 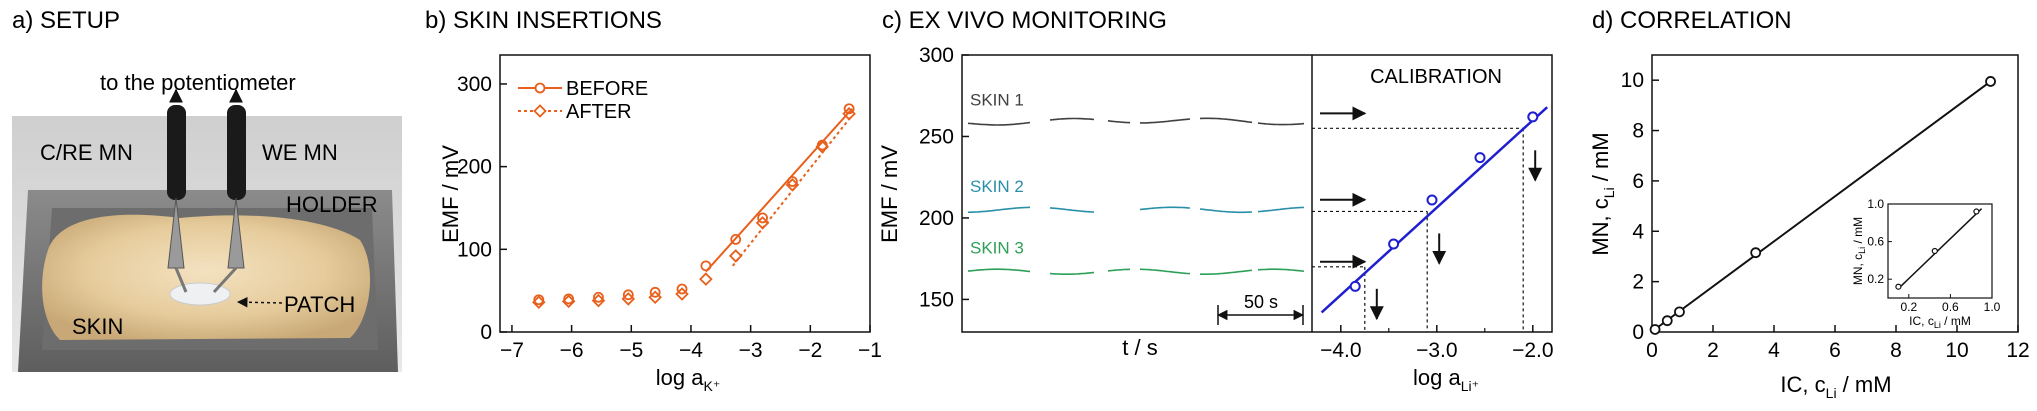 I want to click on x-tick-label: −6, so click(x=572, y=350).